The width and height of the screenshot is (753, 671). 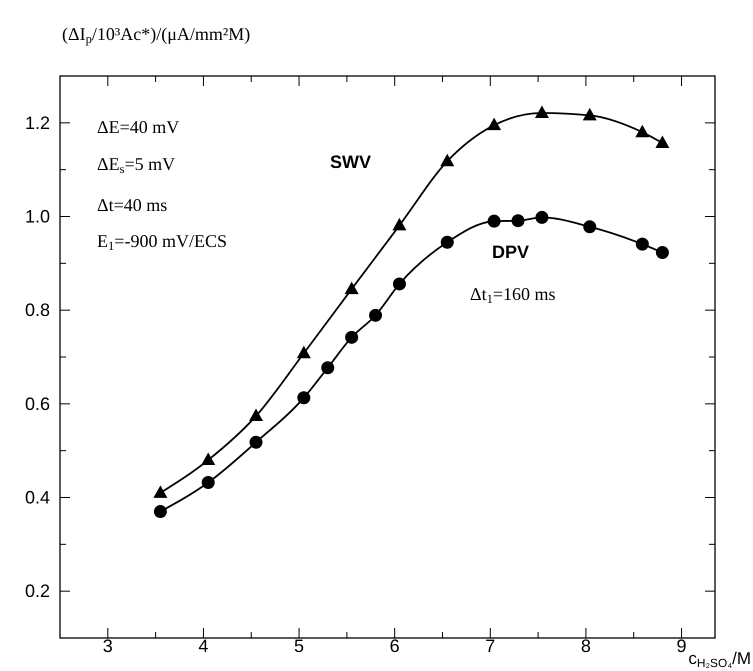 I want to click on y-axis-title: (ΔI$_{p}$/10³Ac*)/(μA/mm²M), so click(x=156, y=35).